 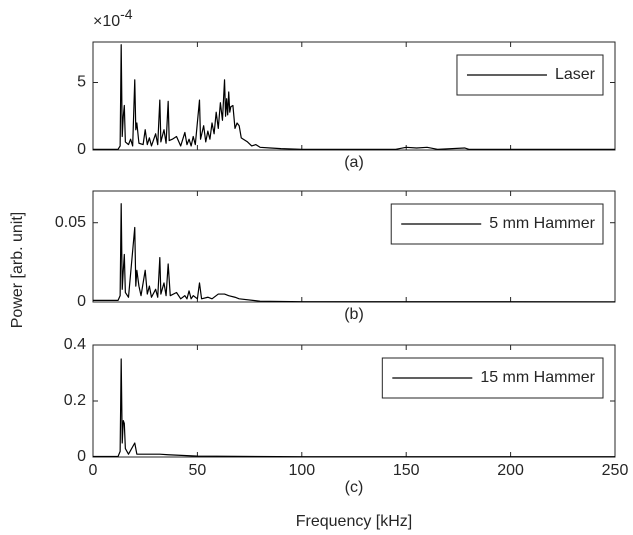 What do you see at coordinates (126, 14) in the screenshot?
I see `y-multiplier-exponent: -4` at bounding box center [126, 14].